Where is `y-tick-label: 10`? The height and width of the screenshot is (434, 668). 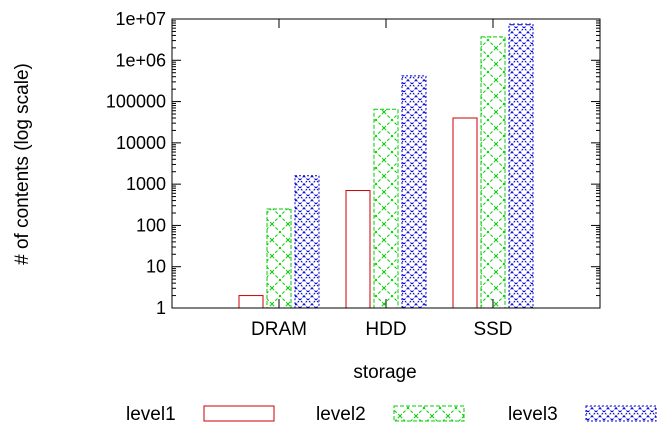
y-tick-label: 10 is located at coordinates (156, 267).